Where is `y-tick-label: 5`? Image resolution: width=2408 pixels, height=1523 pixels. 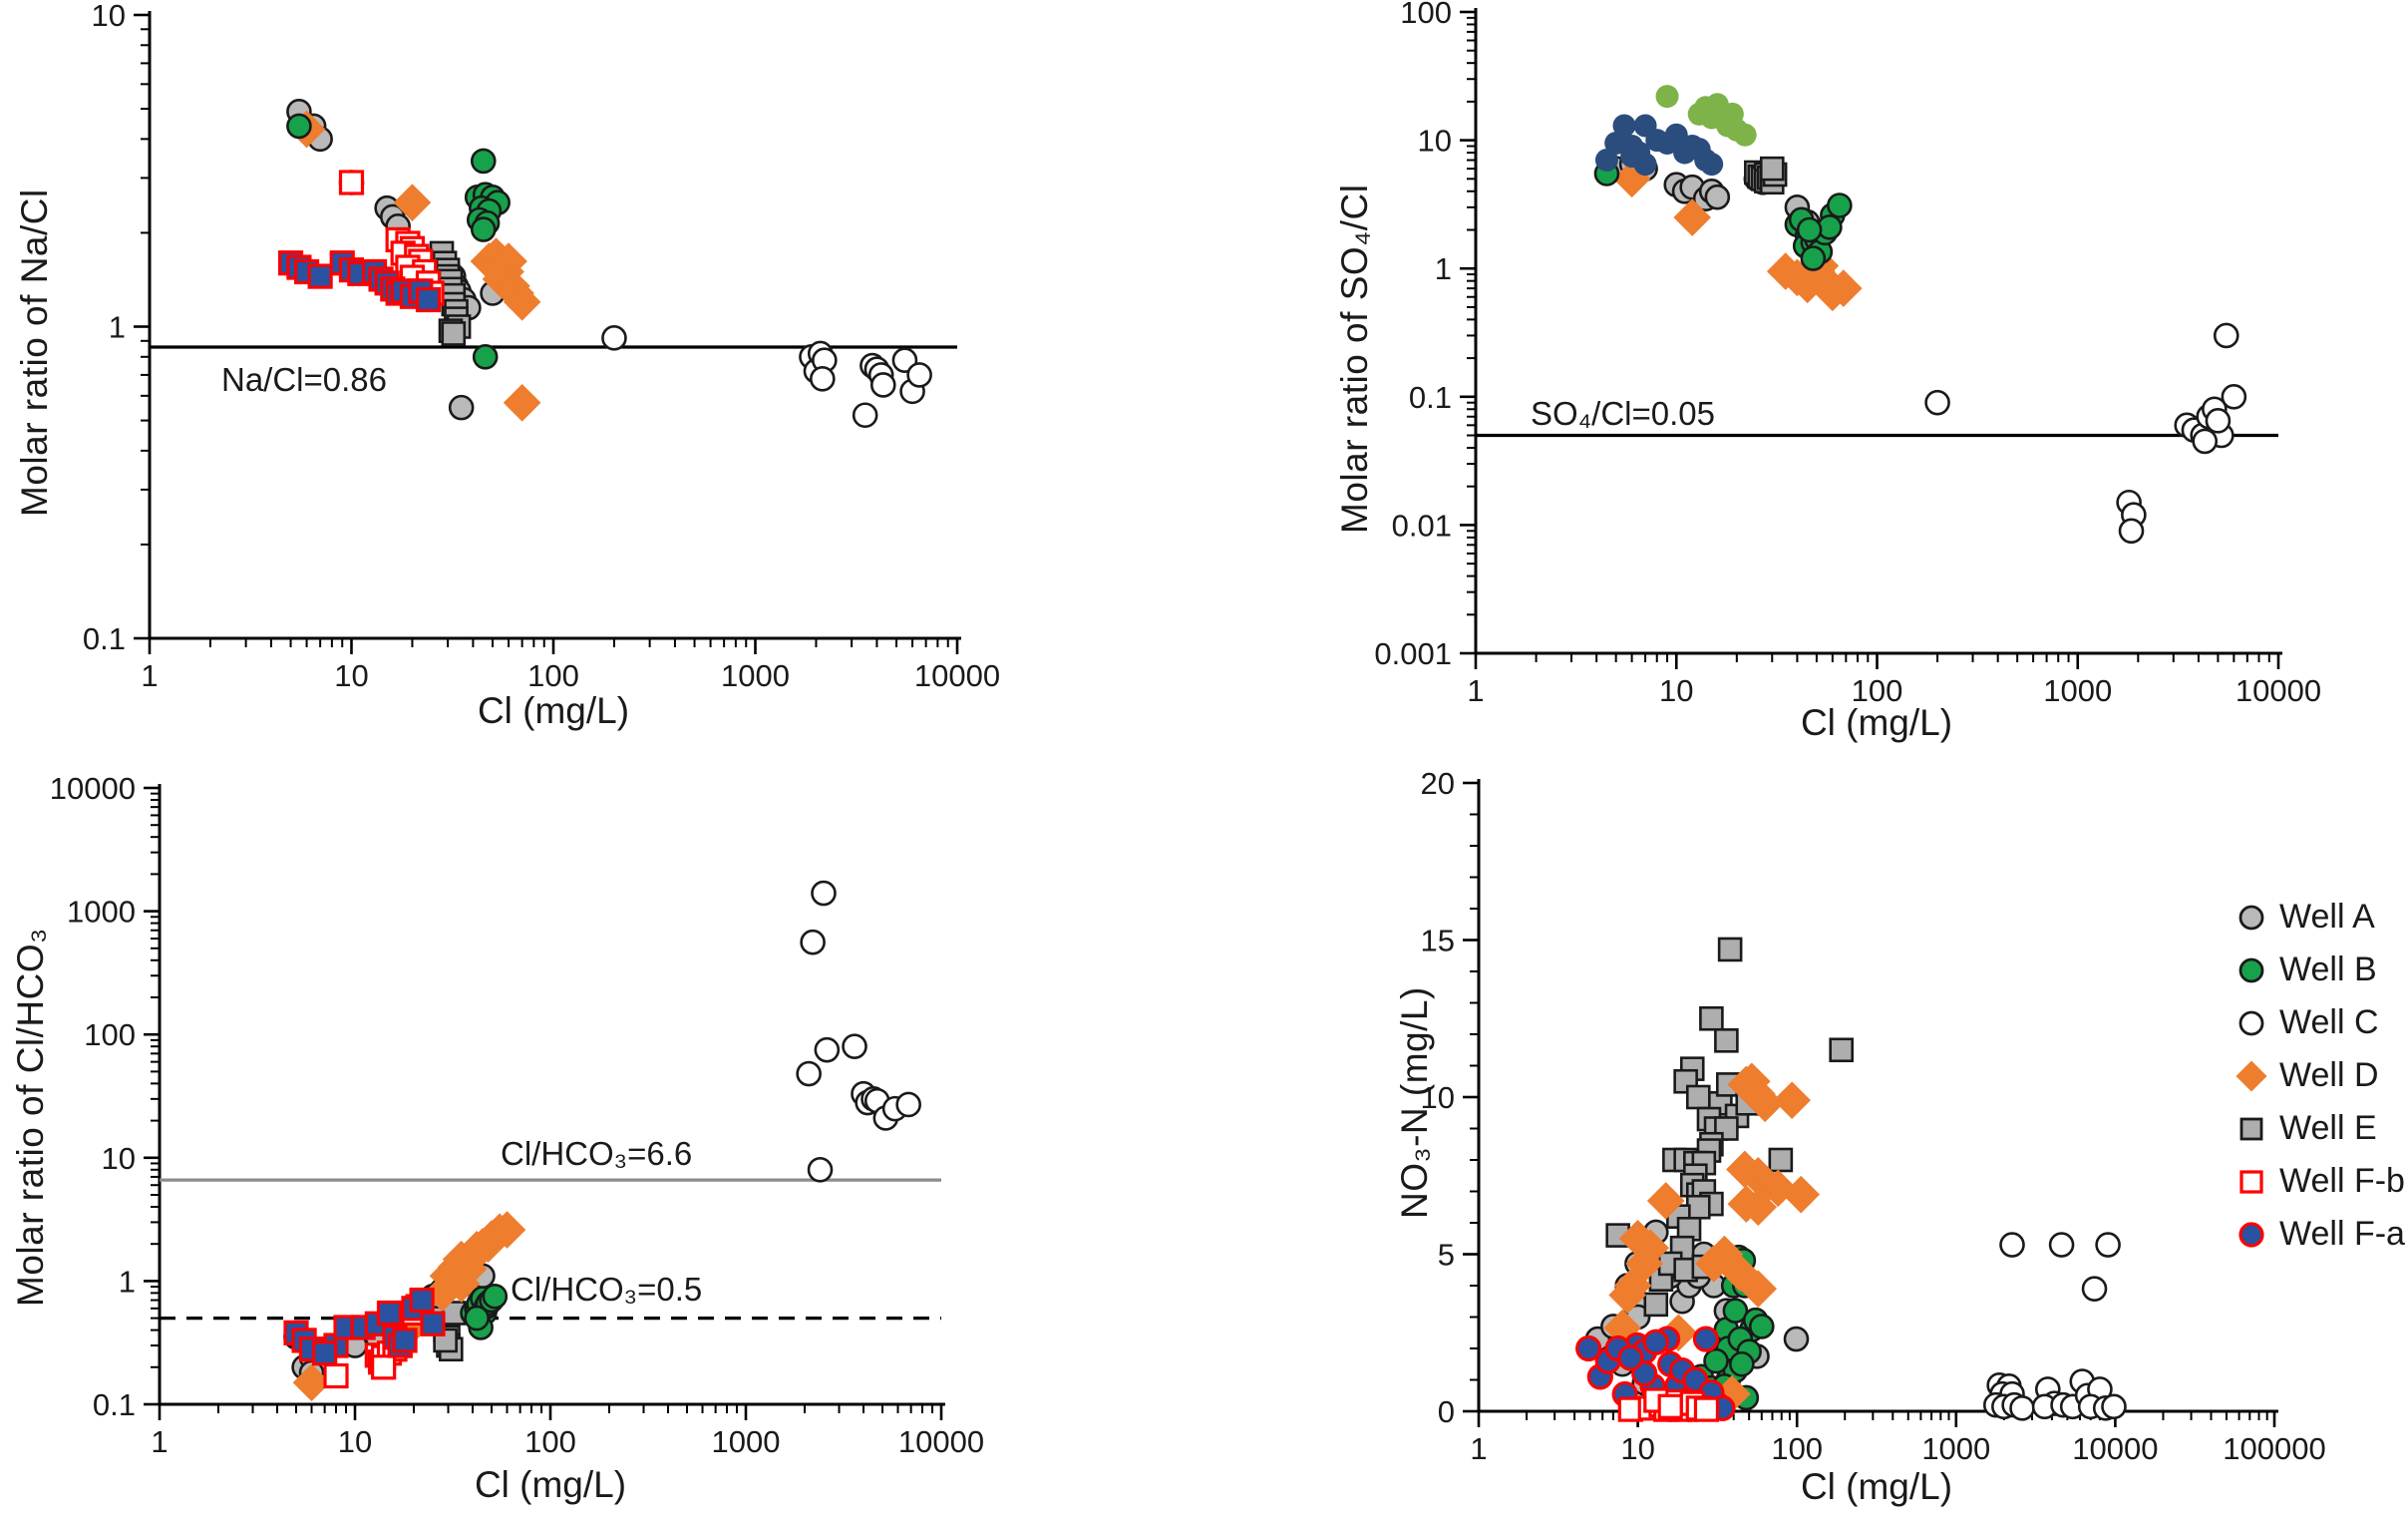
y-tick-label: 5 is located at coordinates (1447, 1256).